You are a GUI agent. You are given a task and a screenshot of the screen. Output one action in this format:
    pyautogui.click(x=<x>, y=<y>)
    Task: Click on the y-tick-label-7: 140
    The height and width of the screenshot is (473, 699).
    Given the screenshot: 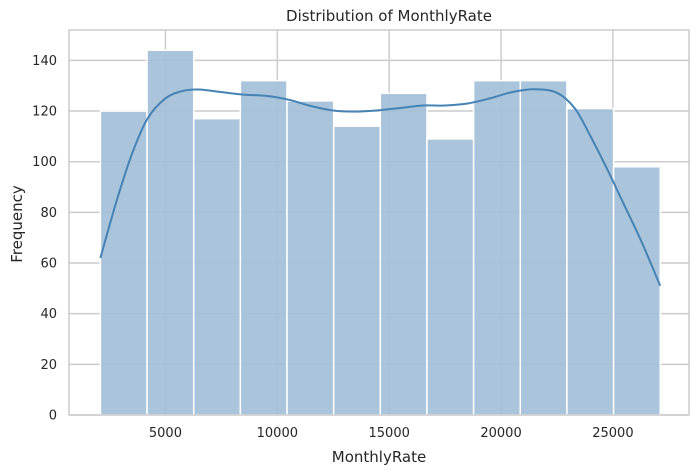 What is the action you would take?
    pyautogui.click(x=44, y=61)
    